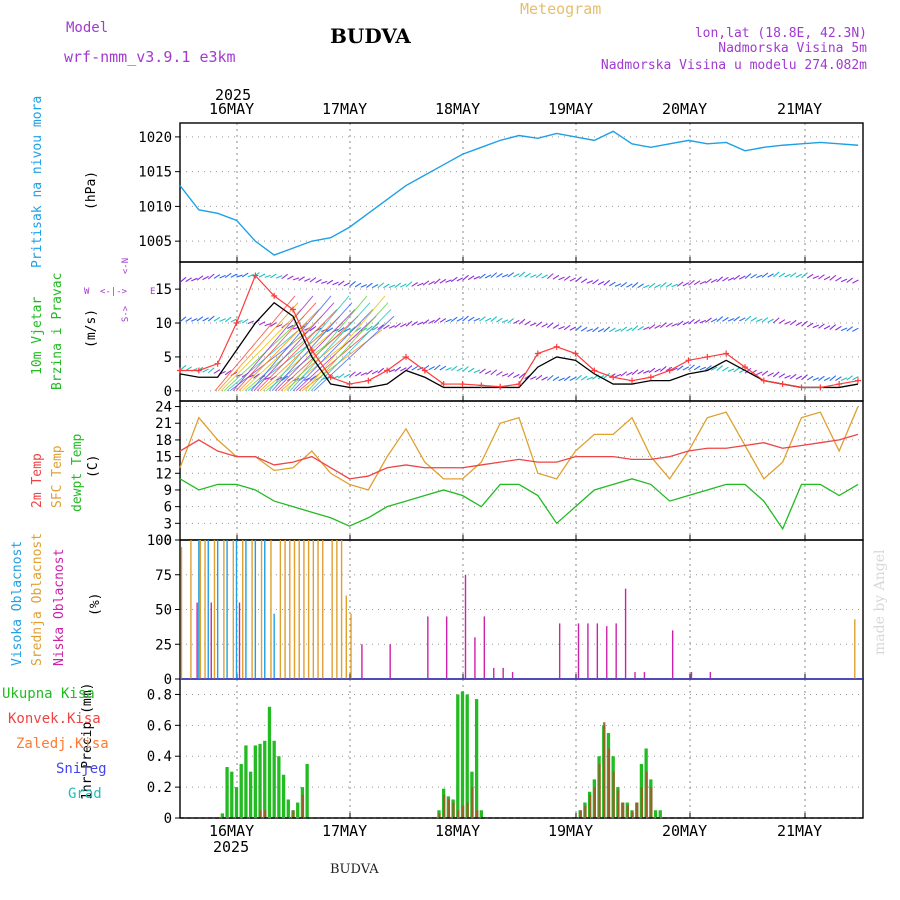 The image size is (900, 900). I want to click on pressure-panel: 1005 1010 1015 1020, so click(501, 192).